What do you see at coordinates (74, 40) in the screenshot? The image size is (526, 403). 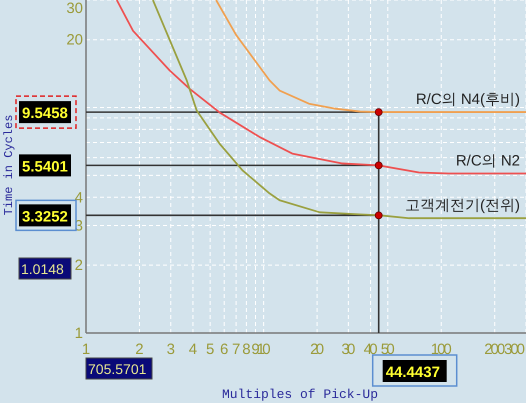 I see `y-tick-label: 20` at bounding box center [74, 40].